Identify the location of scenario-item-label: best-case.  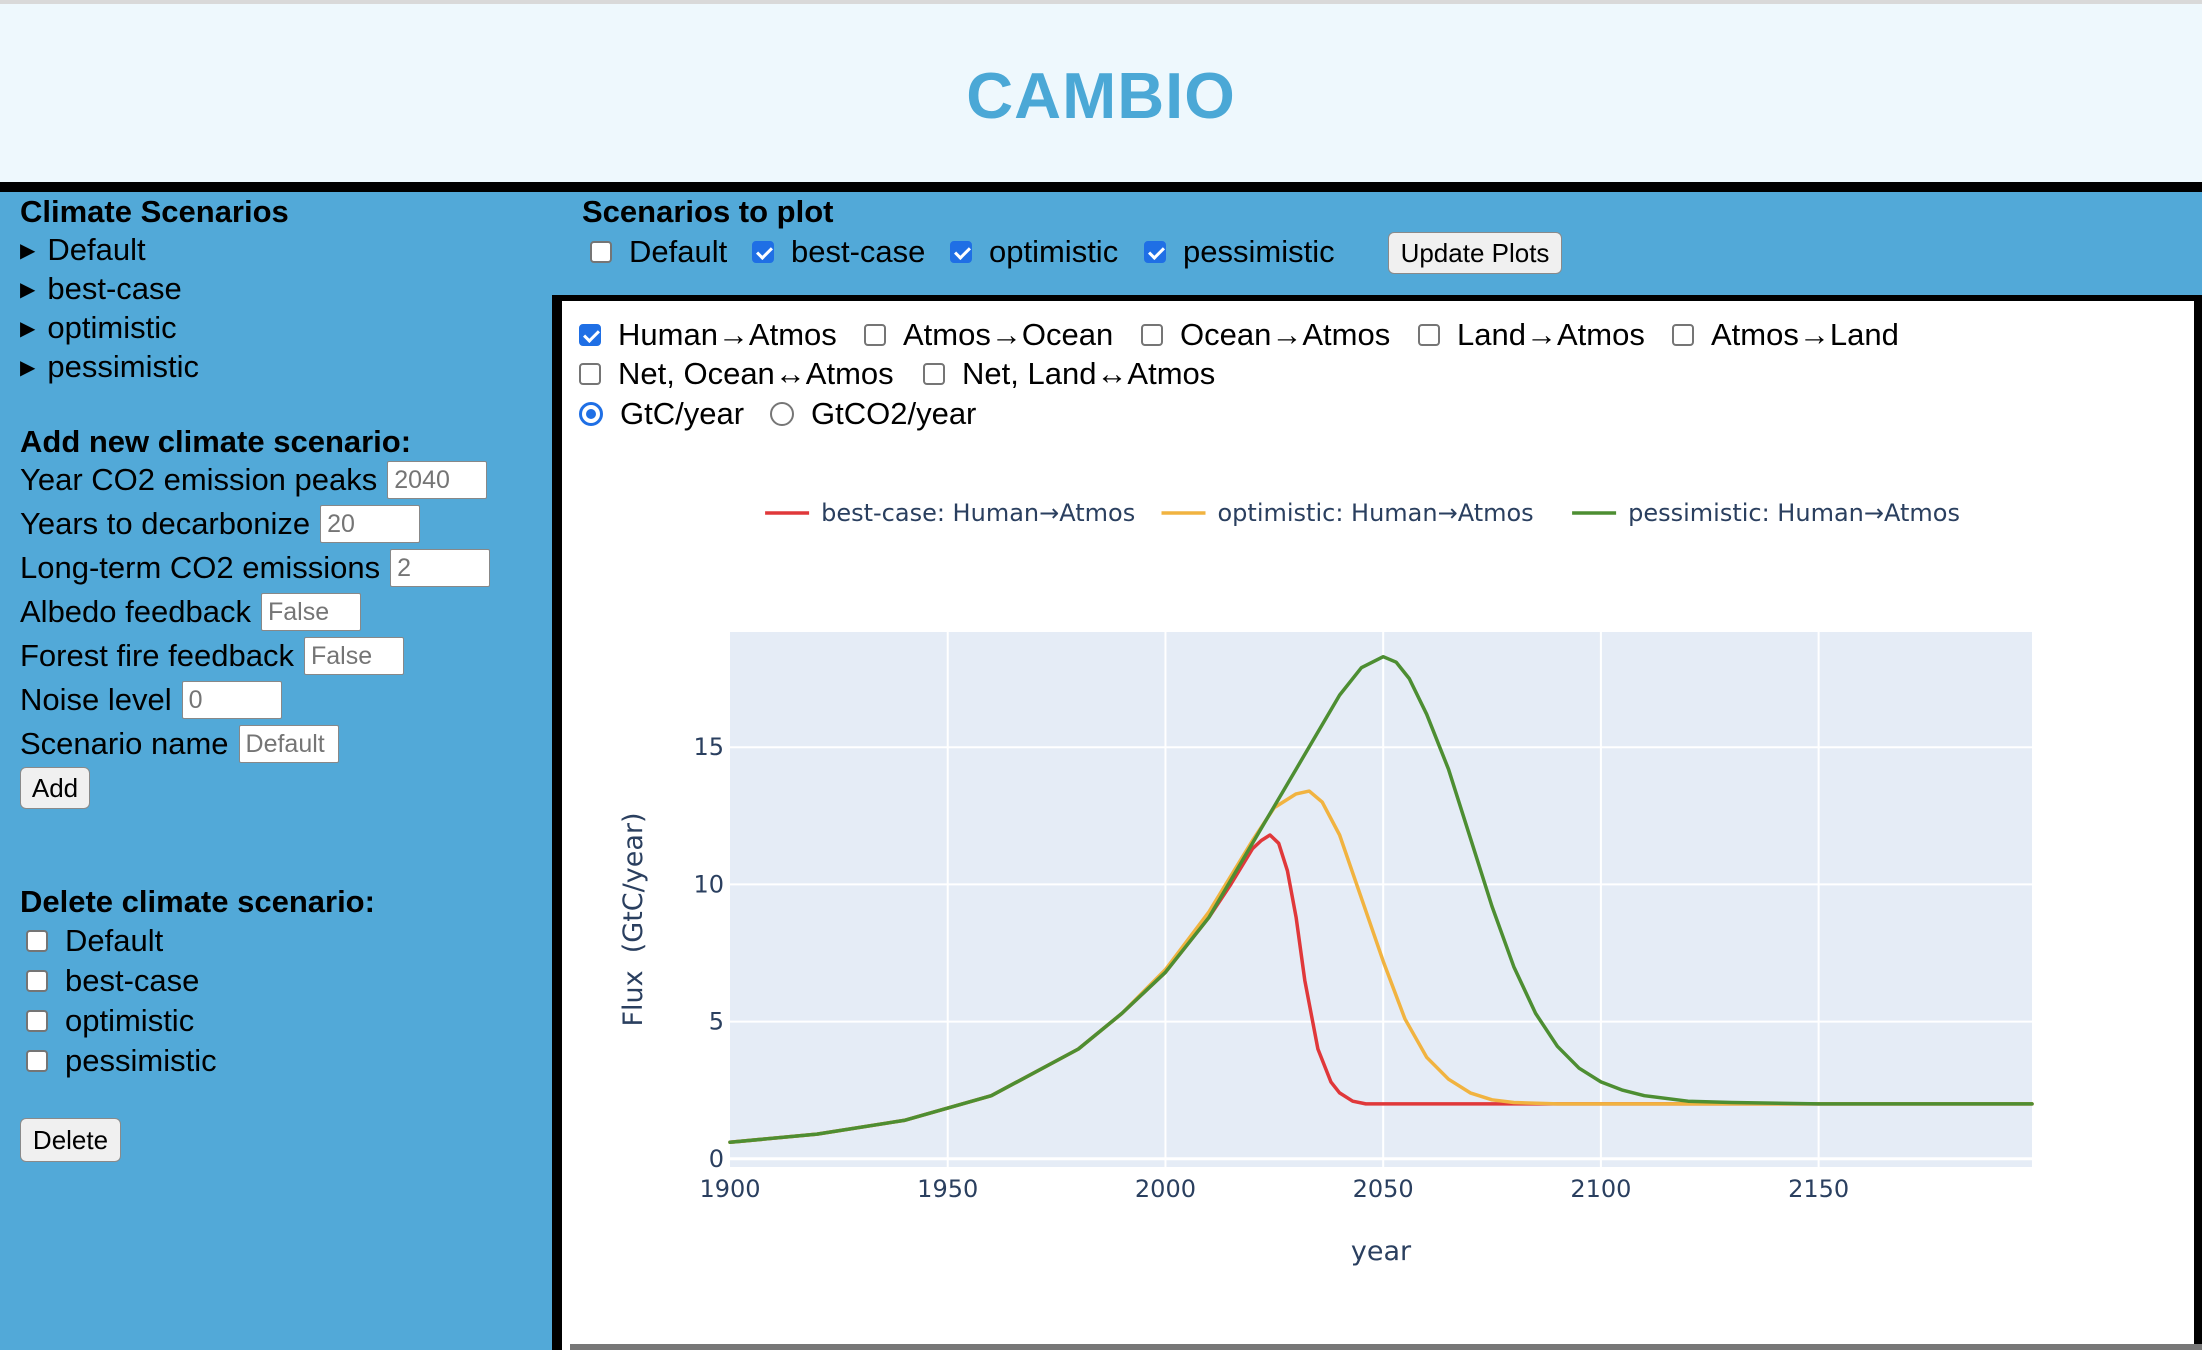
(114, 288).